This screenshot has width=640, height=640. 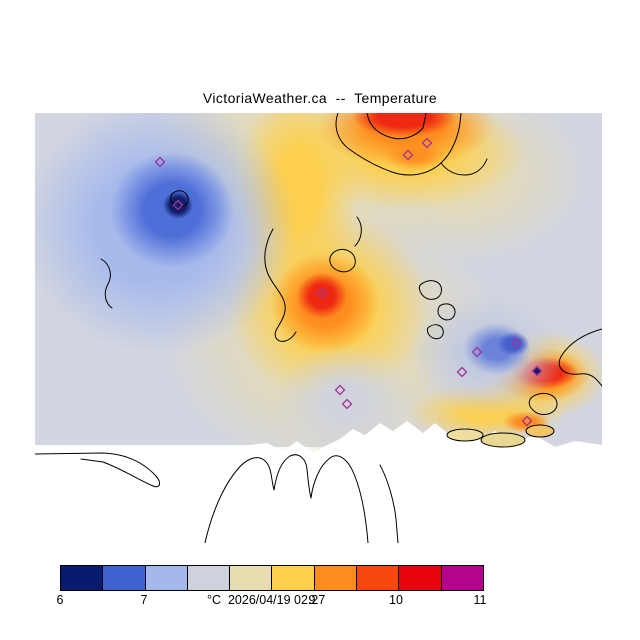 I want to click on temperature-colorbar: 6 7 9 10 11 °C 2026/04/19 02:27, so click(x=271, y=589).